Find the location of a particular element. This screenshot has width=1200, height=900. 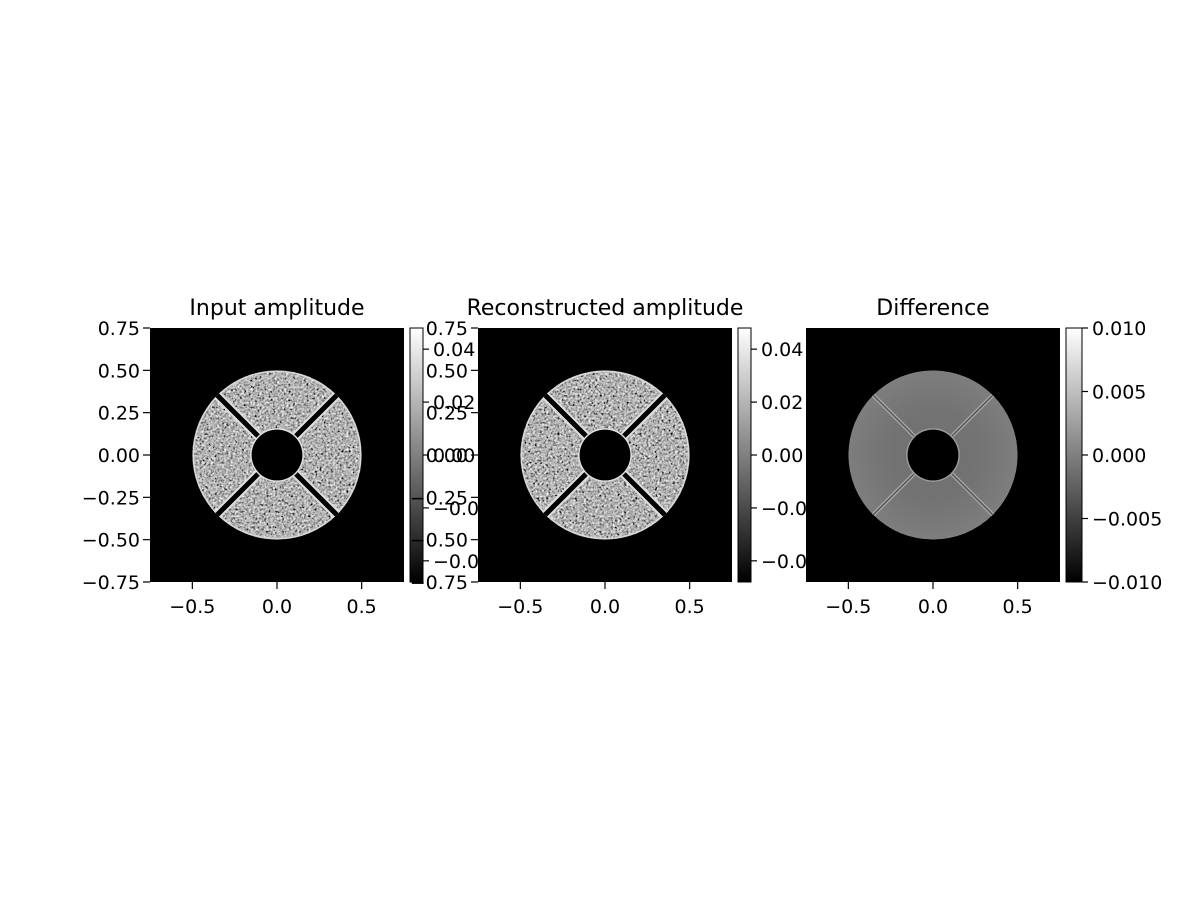

colorbar-tick-label: 0.010 is located at coordinates (1119, 329).